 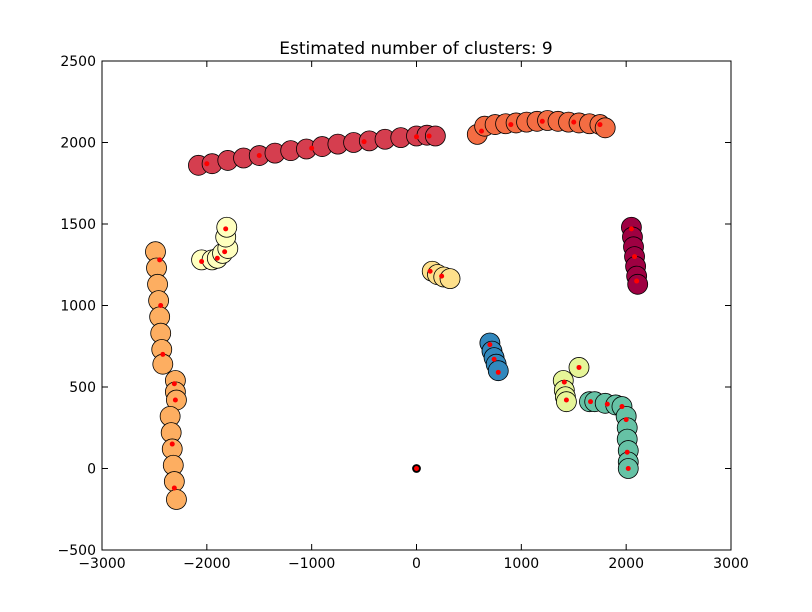 I want to click on y-tick-label: −500, so click(x=77, y=551).